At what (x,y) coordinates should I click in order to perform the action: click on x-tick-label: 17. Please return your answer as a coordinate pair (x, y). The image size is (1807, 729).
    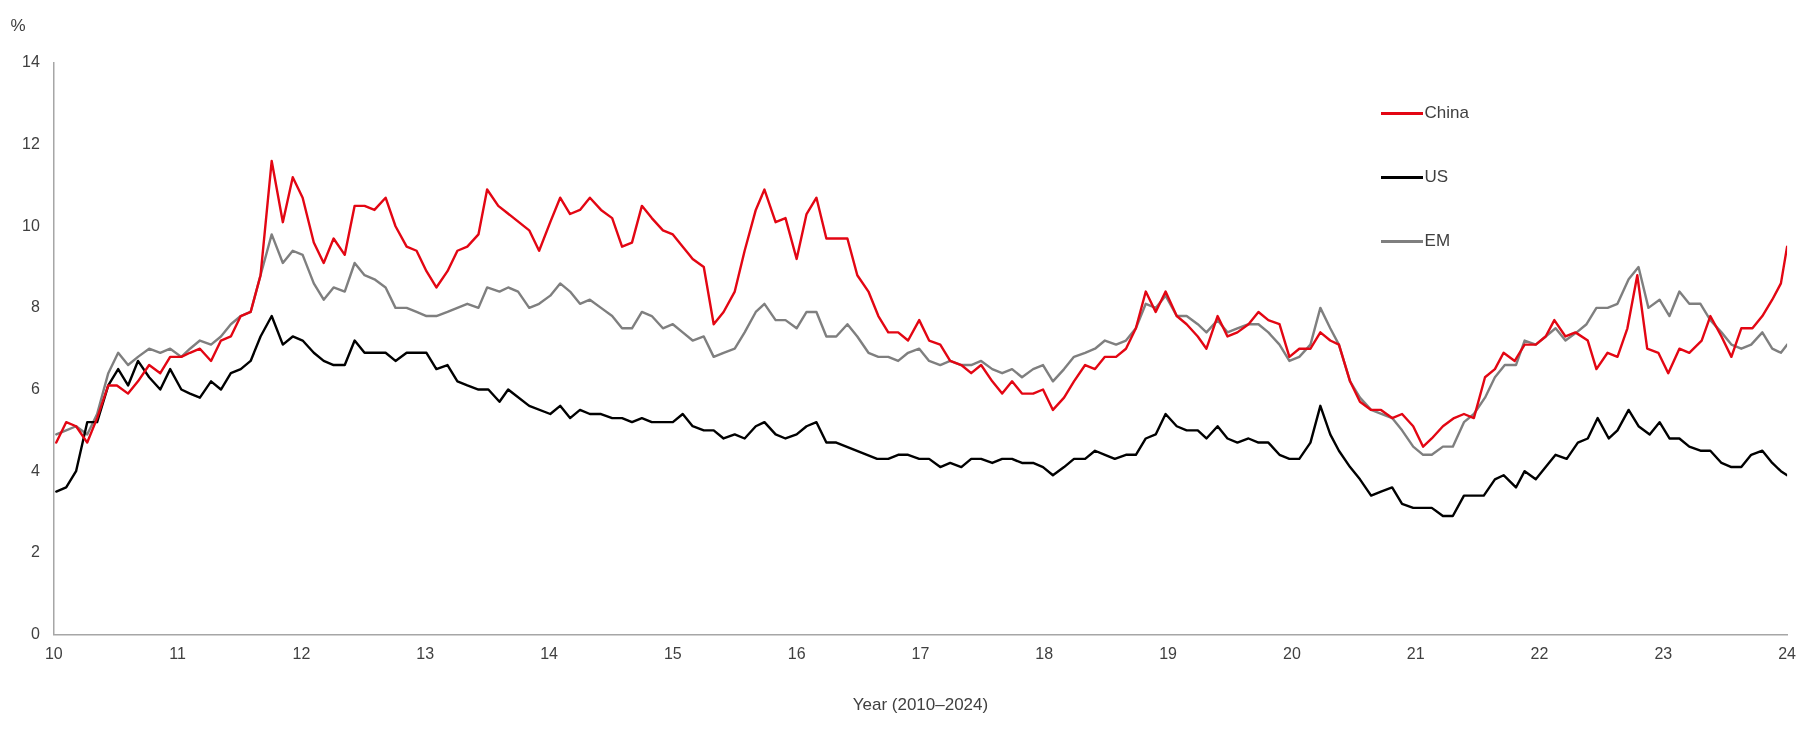
    Looking at the image, I should click on (920, 654).